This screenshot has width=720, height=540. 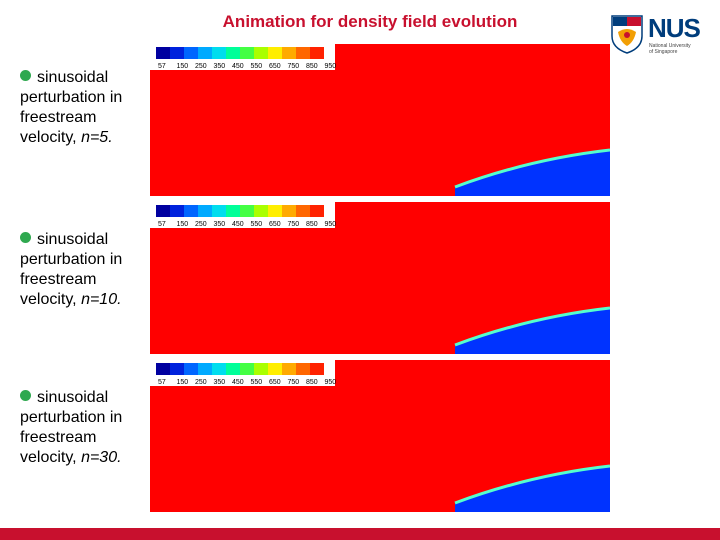 What do you see at coordinates (627, 34) in the screenshot?
I see `nus-crest-icon` at bounding box center [627, 34].